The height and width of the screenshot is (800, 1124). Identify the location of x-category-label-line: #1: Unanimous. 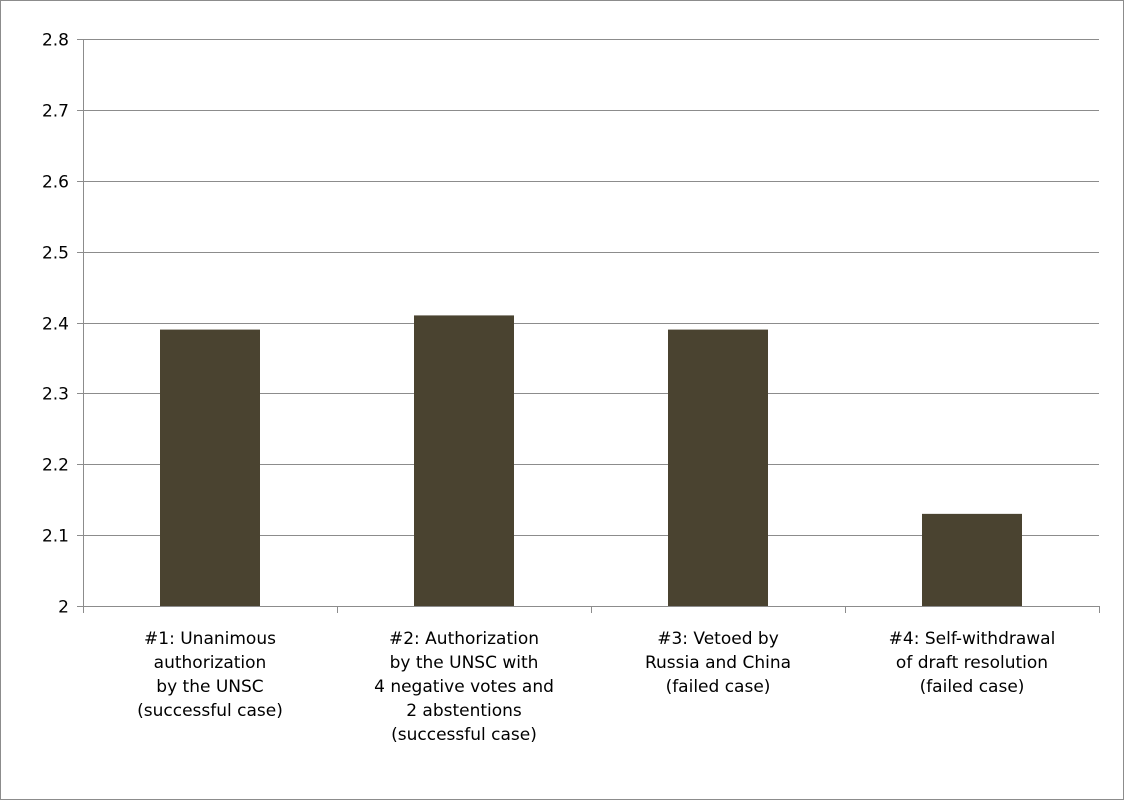
(210, 639).